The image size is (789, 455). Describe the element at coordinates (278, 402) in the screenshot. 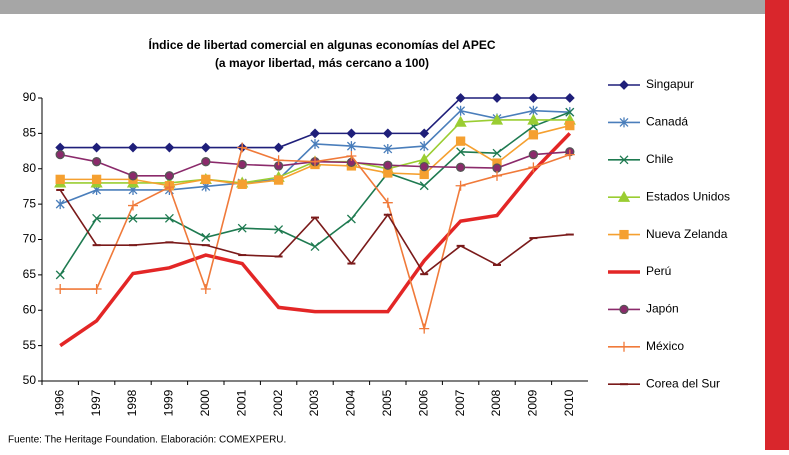

I see `x-tick-label: 2002` at that location.